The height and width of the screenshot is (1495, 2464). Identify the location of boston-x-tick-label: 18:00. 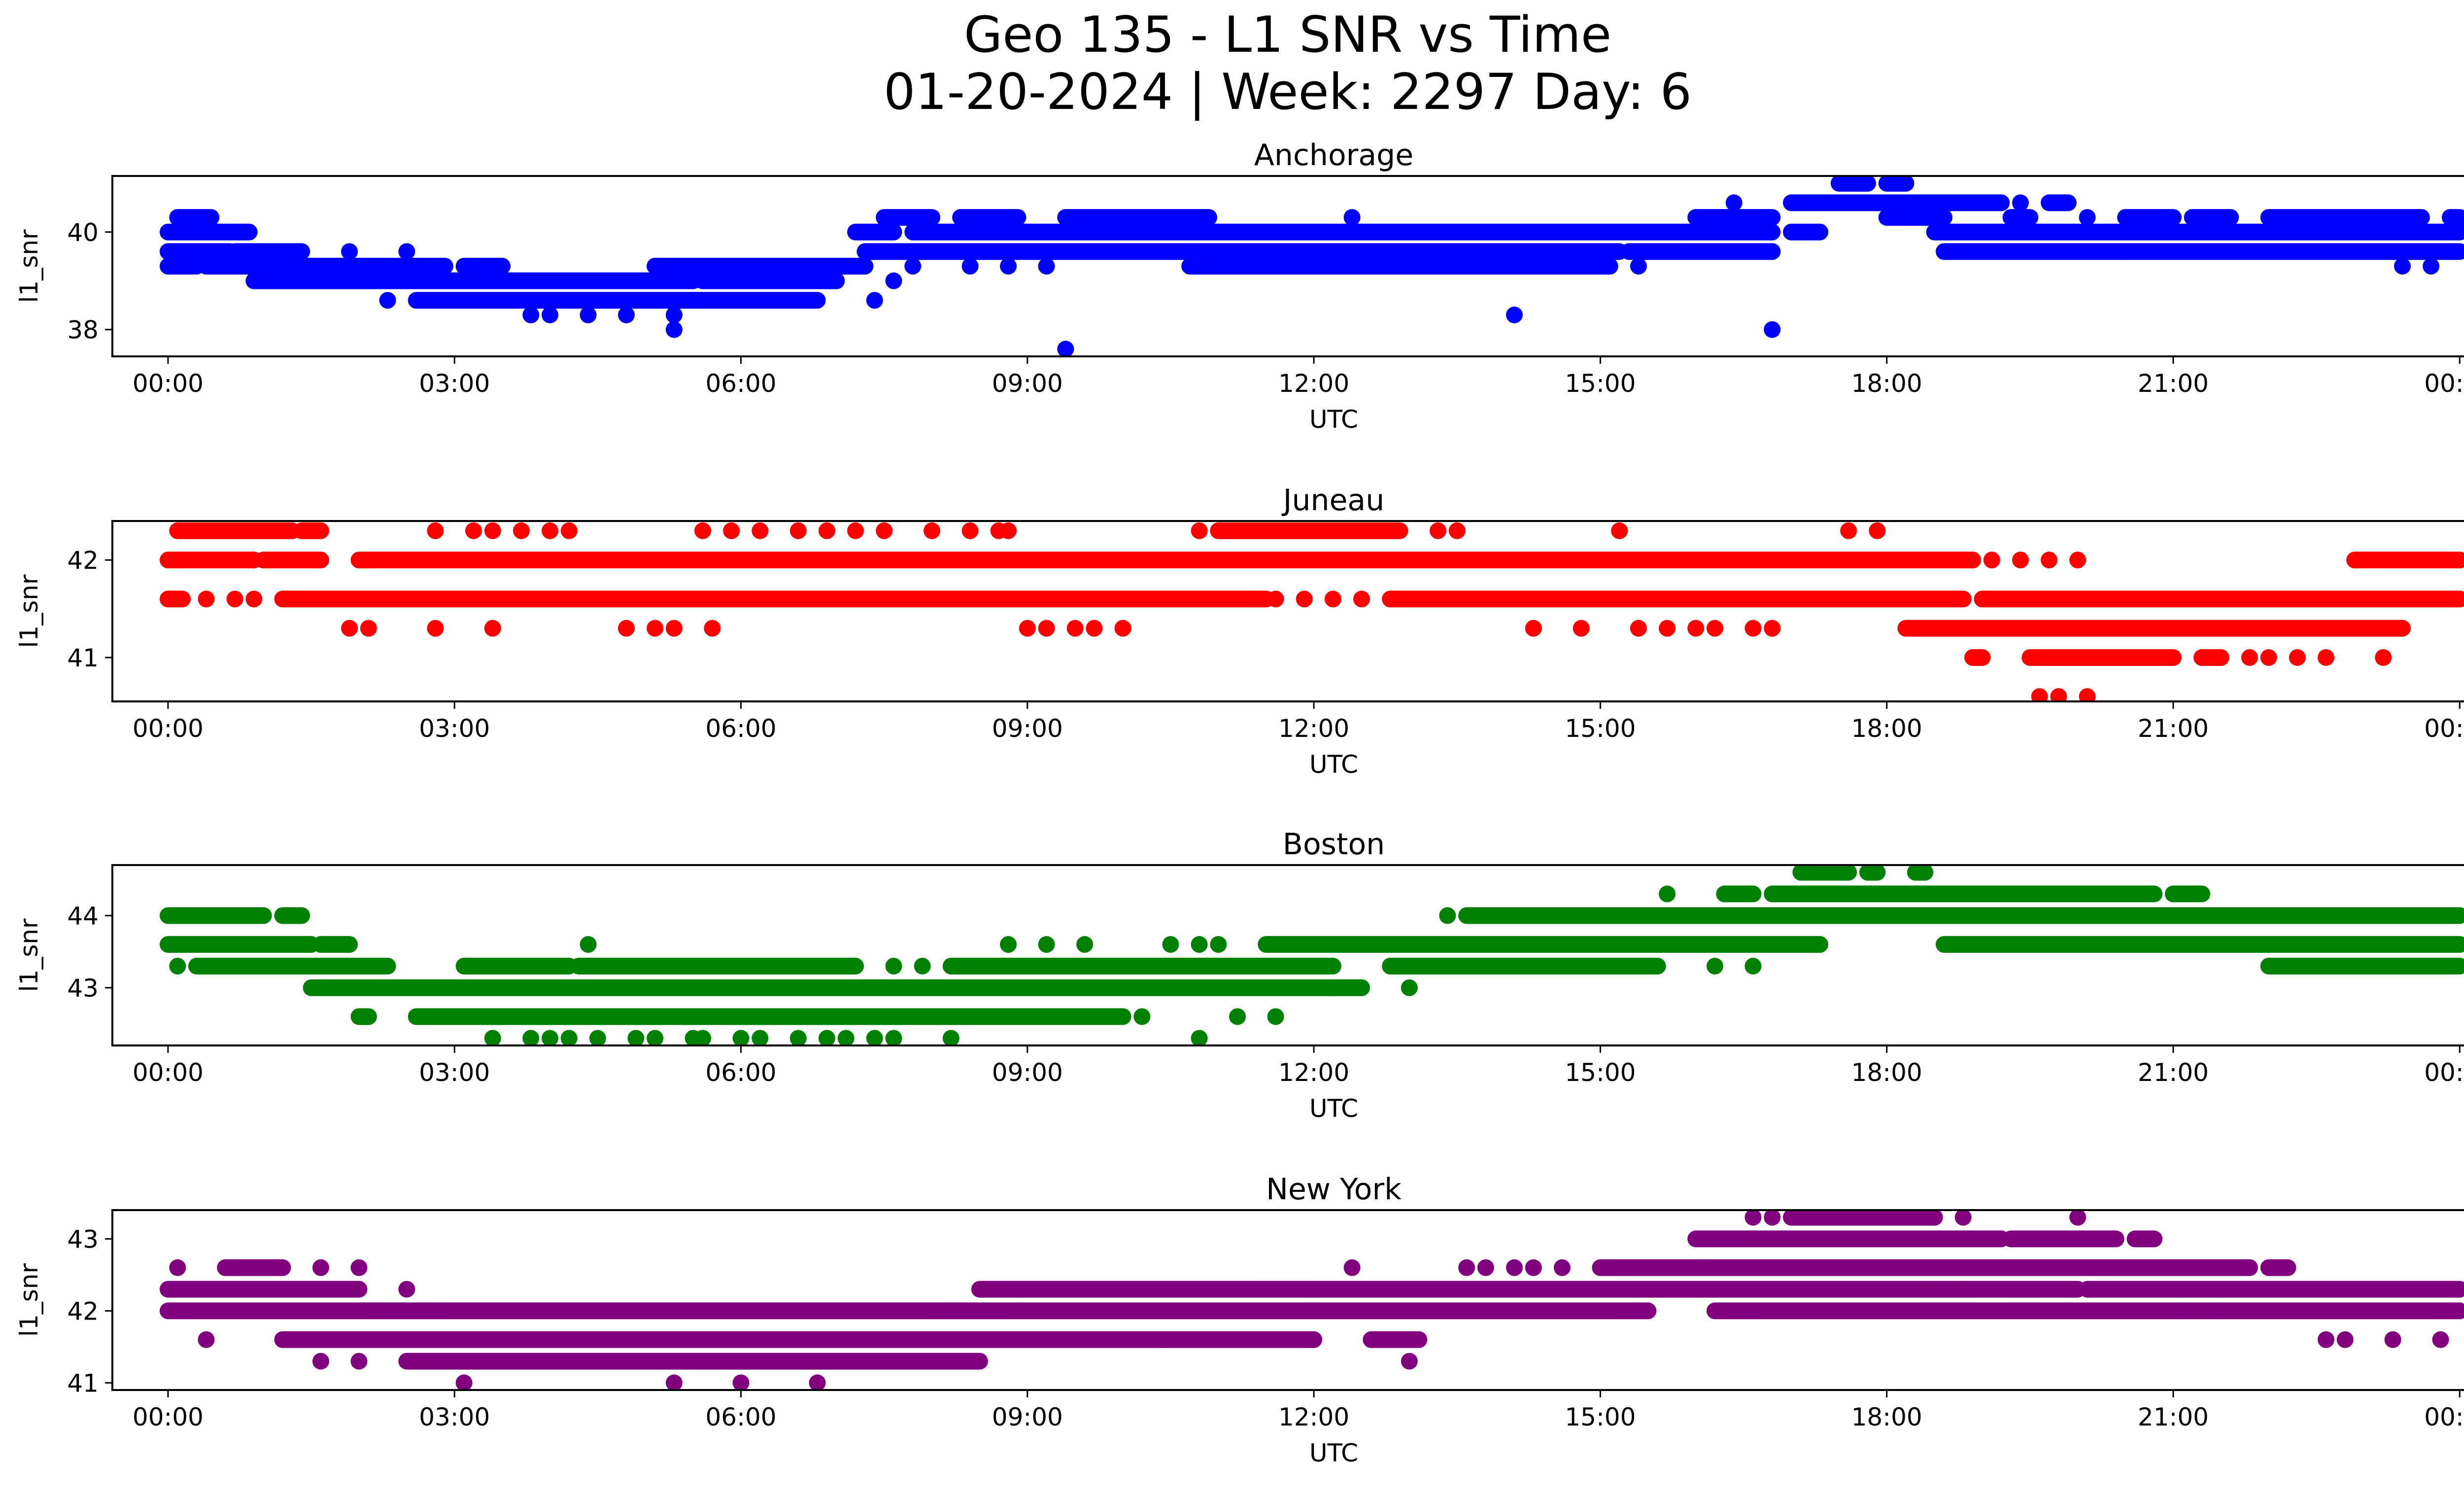
(1886, 1072).